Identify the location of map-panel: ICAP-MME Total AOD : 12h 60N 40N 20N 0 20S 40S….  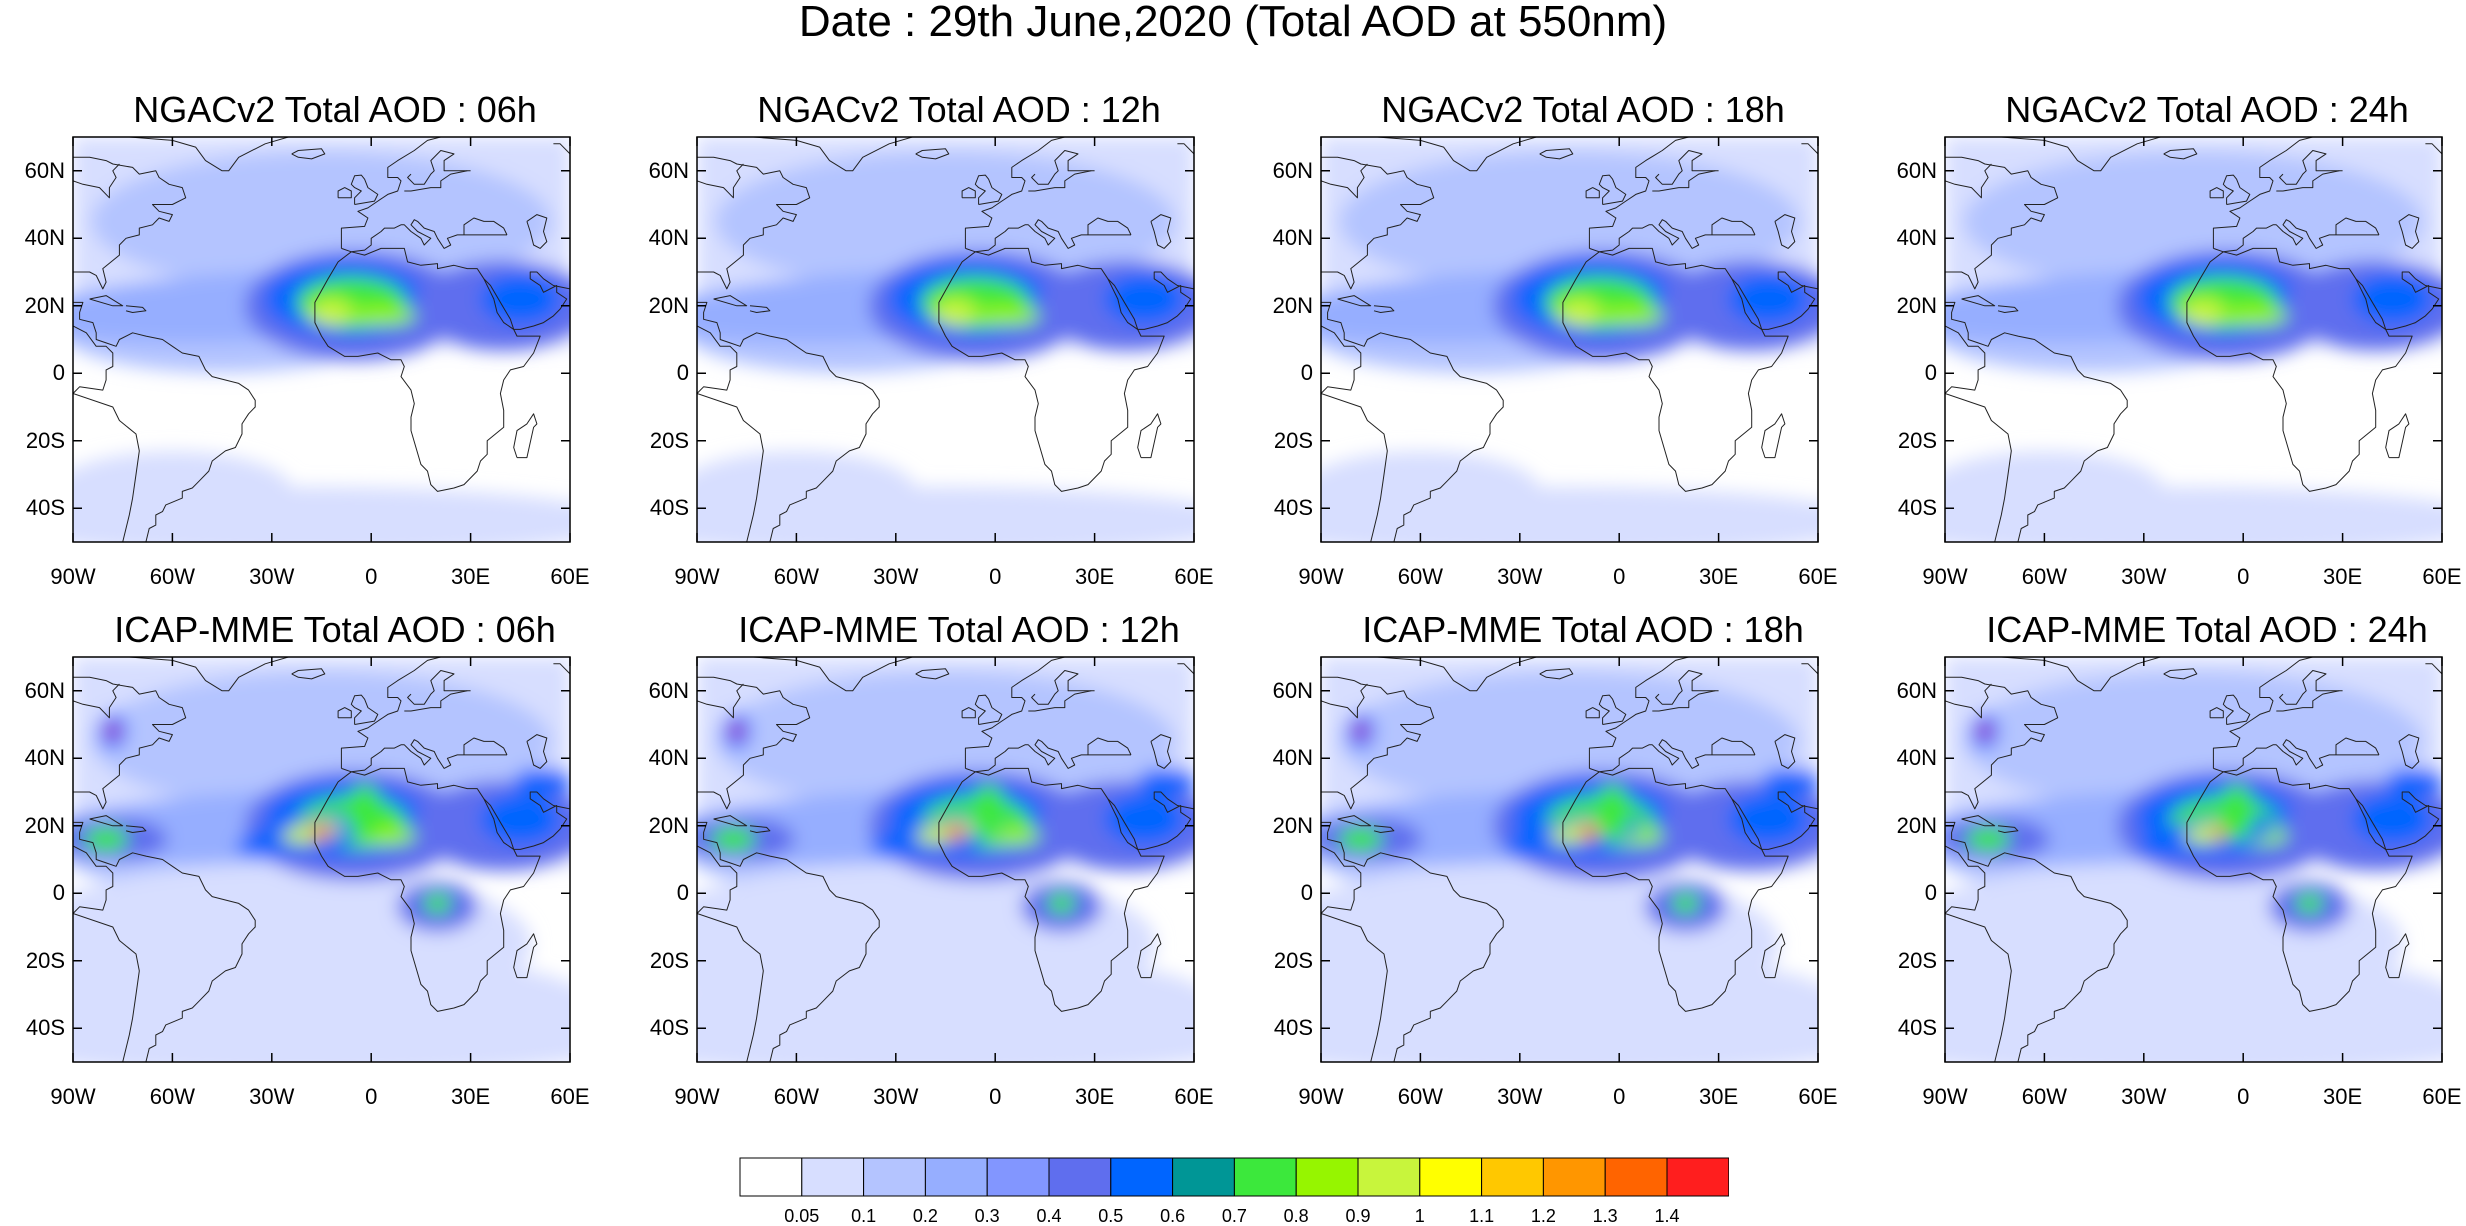
(959, 872).